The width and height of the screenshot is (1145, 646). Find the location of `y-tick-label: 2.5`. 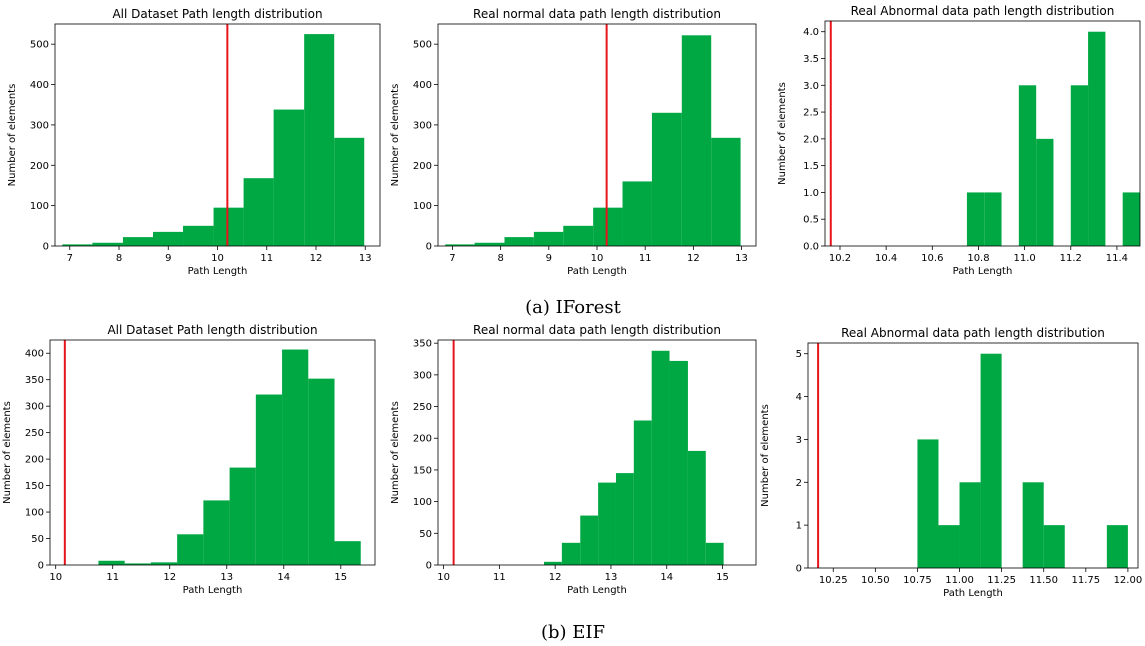

y-tick-label: 2.5 is located at coordinates (811, 113).